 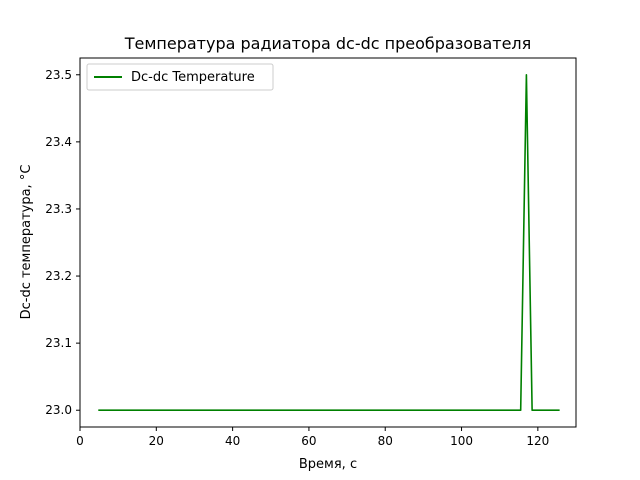 I want to click on y-axis-title: Dc-dc температура, °C, so click(x=26, y=242).